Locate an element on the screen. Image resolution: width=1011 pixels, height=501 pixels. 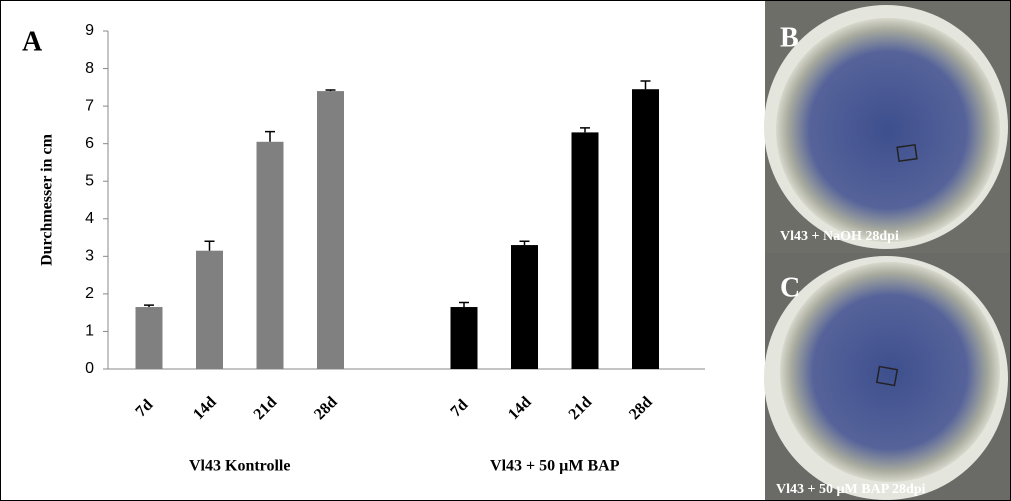
group-label: Vl43 Kontrolle is located at coordinates (239, 466).